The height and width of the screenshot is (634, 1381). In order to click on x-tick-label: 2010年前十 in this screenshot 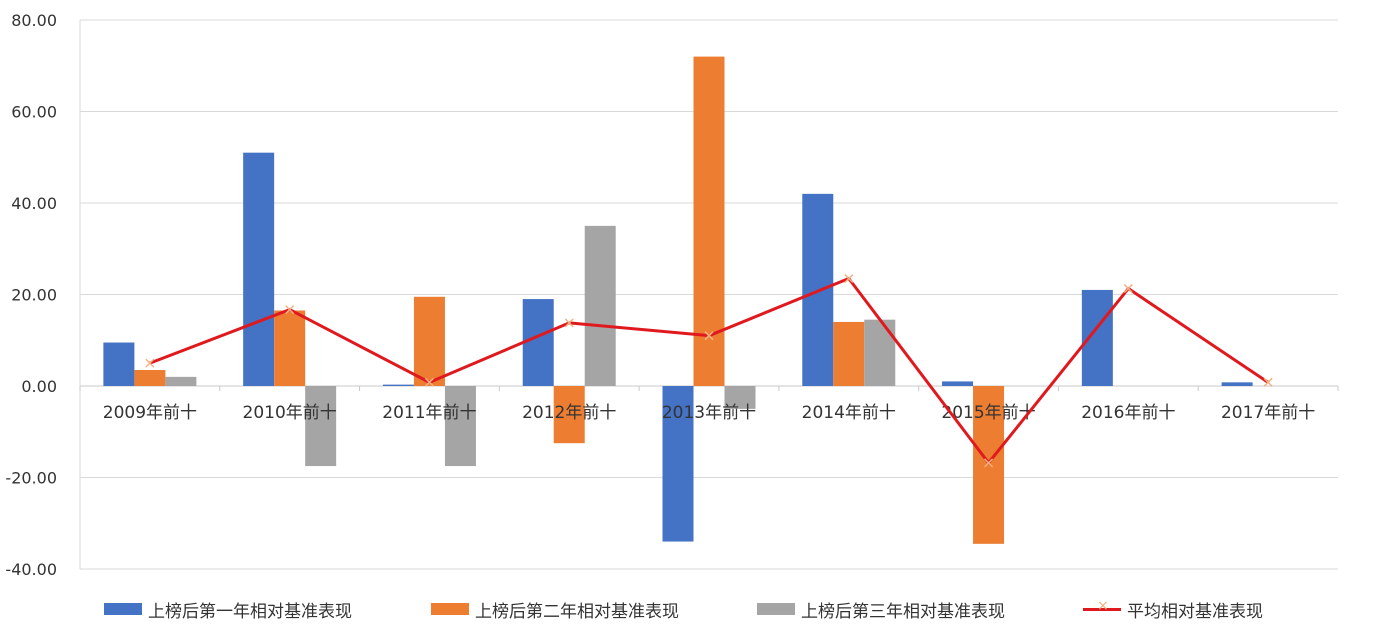, I will do `click(290, 413)`.